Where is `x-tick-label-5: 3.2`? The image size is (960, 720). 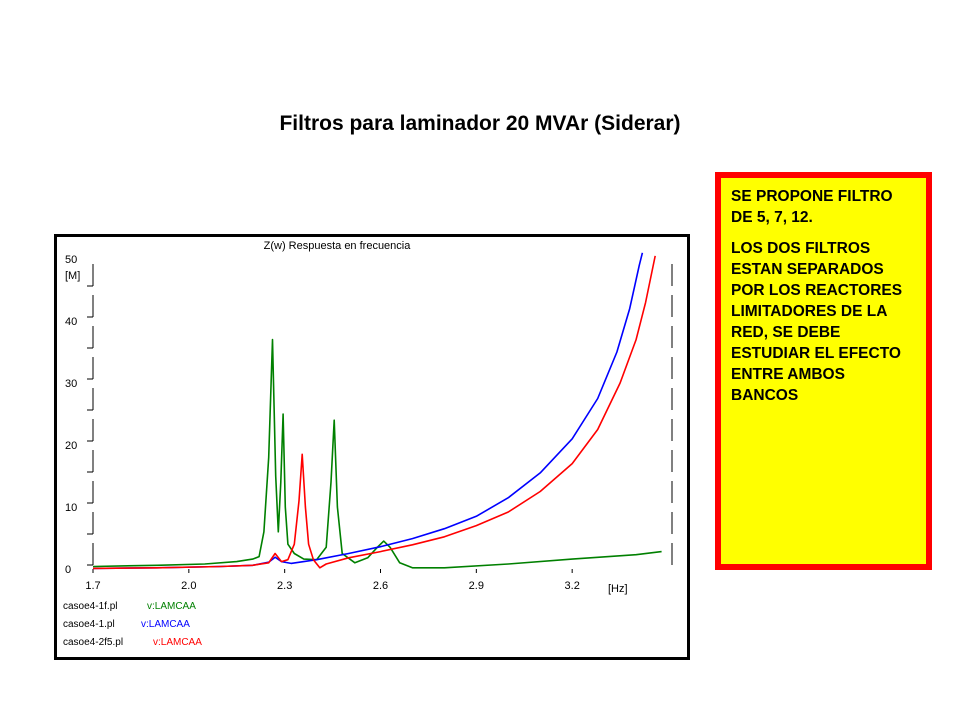
x-tick-label-5: 3.2 is located at coordinates (572, 586).